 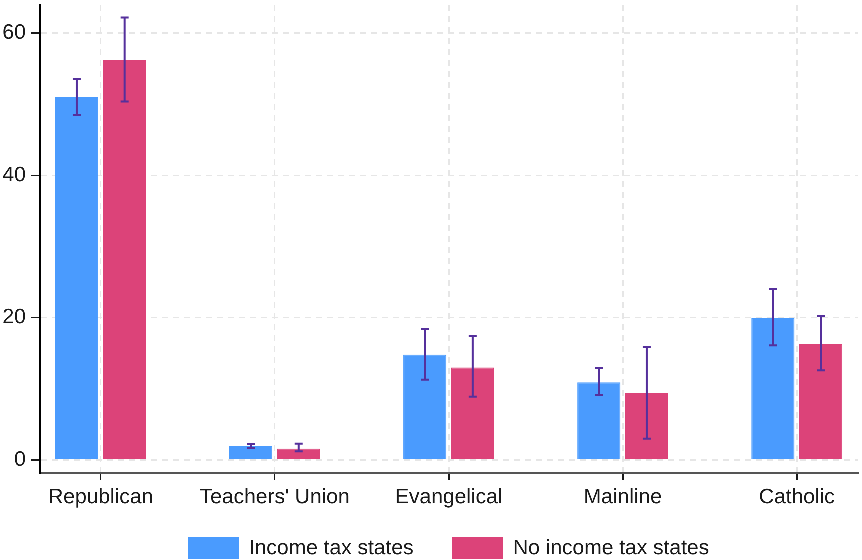 I want to click on legend-label: Income tax states, so click(x=331, y=548).